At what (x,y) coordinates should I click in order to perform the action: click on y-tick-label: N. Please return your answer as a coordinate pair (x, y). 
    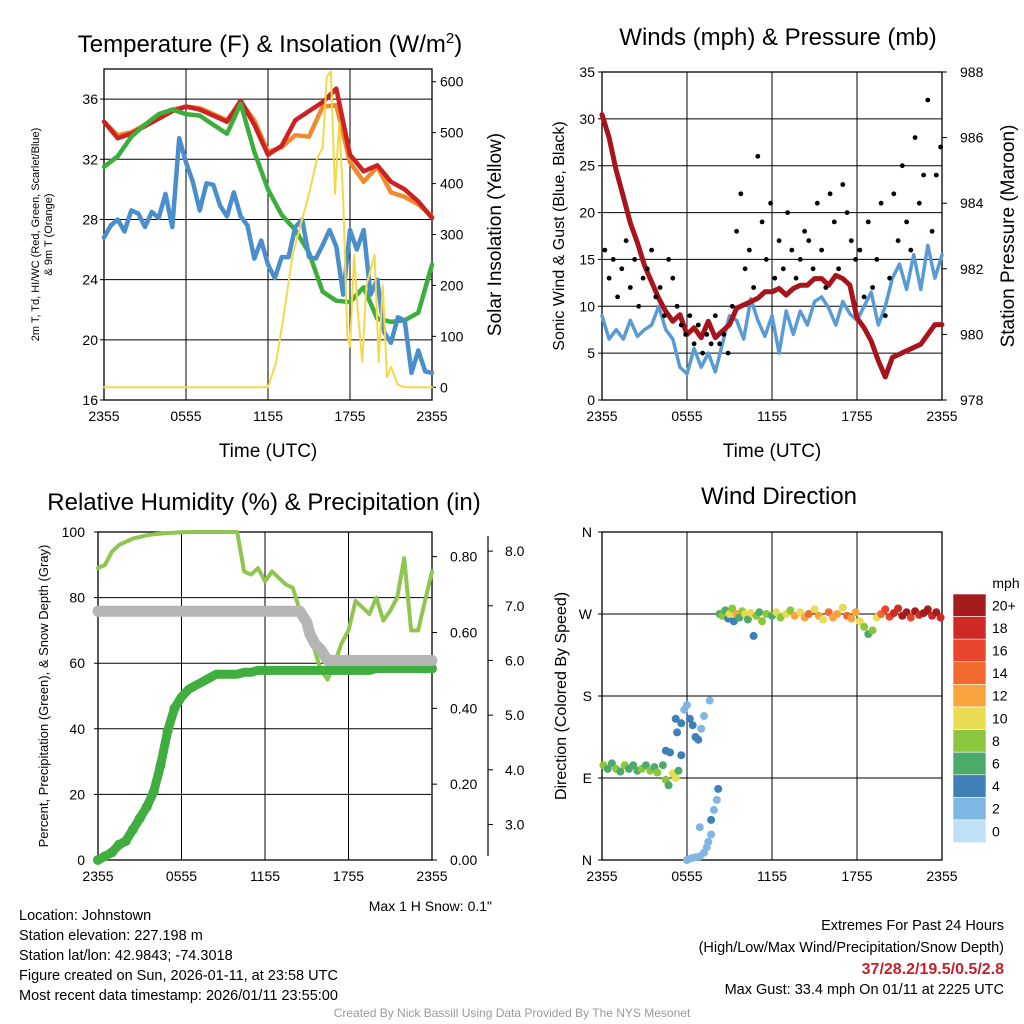
    Looking at the image, I should click on (587, 860).